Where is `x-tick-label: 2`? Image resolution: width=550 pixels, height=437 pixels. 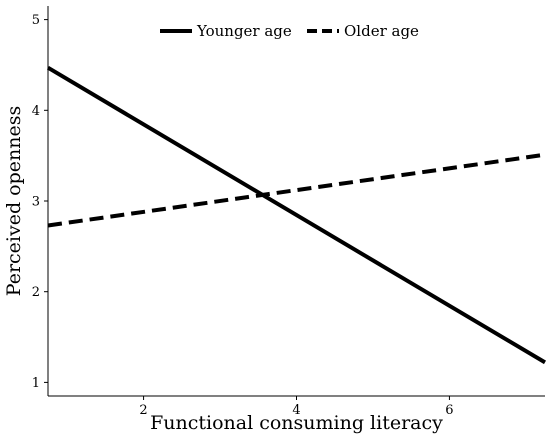
x-tick-label: 2 is located at coordinates (143, 410).